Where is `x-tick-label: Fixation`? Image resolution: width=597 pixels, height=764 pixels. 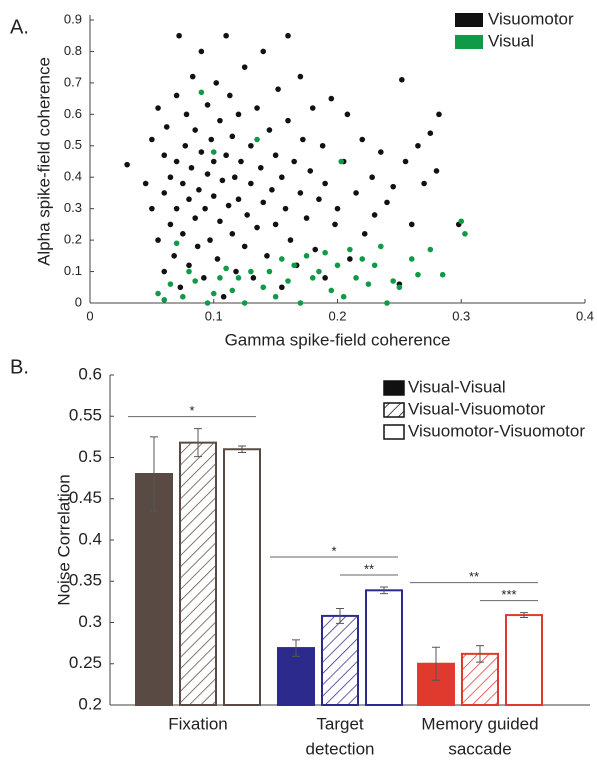
x-tick-label: Fixation is located at coordinates (198, 723).